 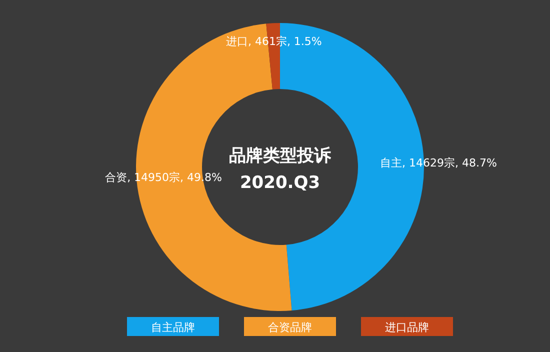 I want to click on legend-label: 自主品牌, so click(x=173, y=327).